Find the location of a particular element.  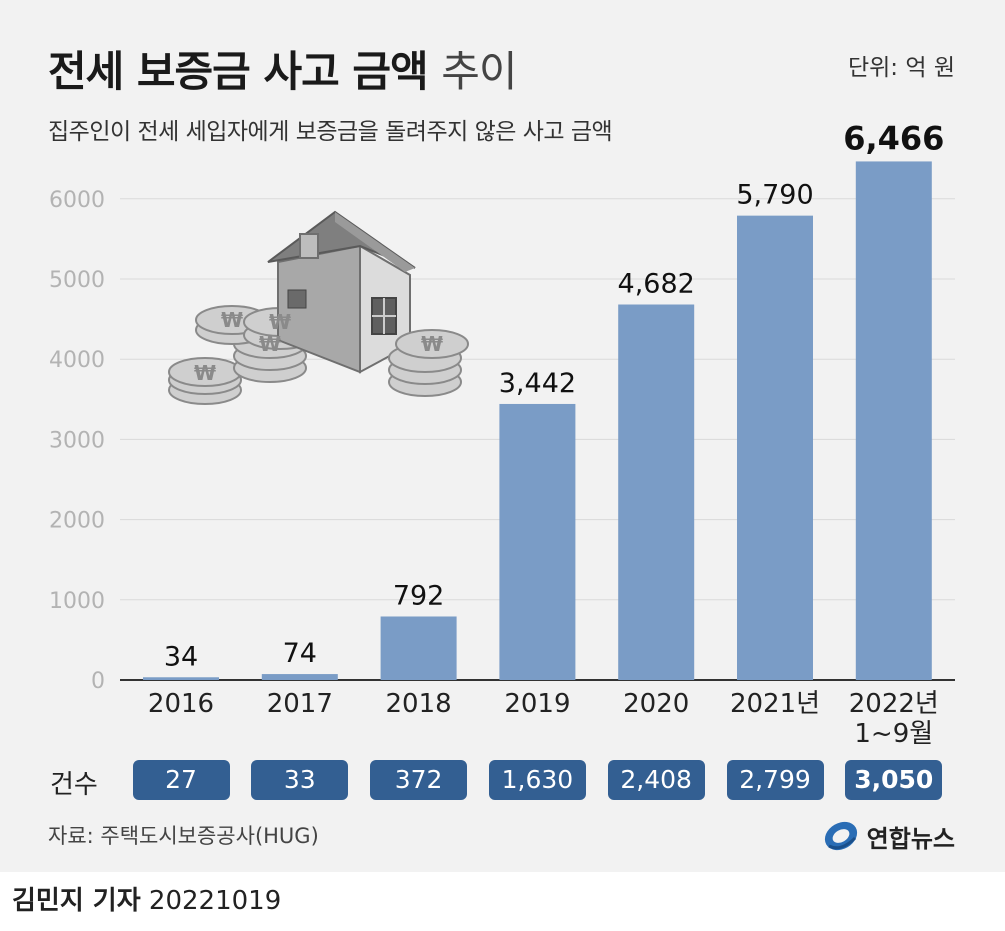

byline-name: 김민지 기자 is located at coordinates (76, 901).